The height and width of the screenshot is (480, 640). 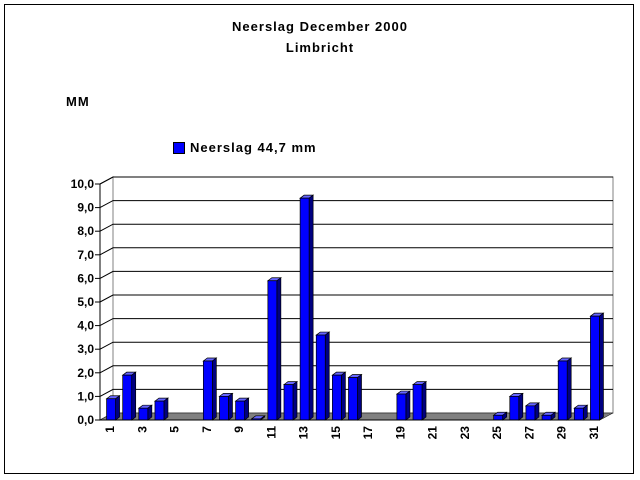 What do you see at coordinates (78, 101) in the screenshot?
I see `y-axis-label: MM` at bounding box center [78, 101].